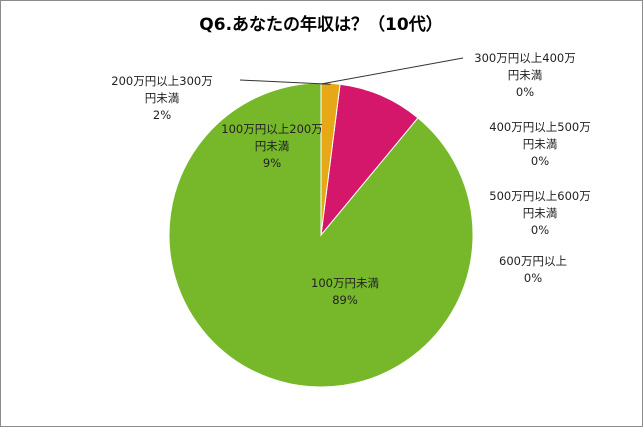 The width and height of the screenshot is (643, 427). What do you see at coordinates (533, 269) in the screenshot?
I see `slice-label-6: 600万円以上 0%` at bounding box center [533, 269].